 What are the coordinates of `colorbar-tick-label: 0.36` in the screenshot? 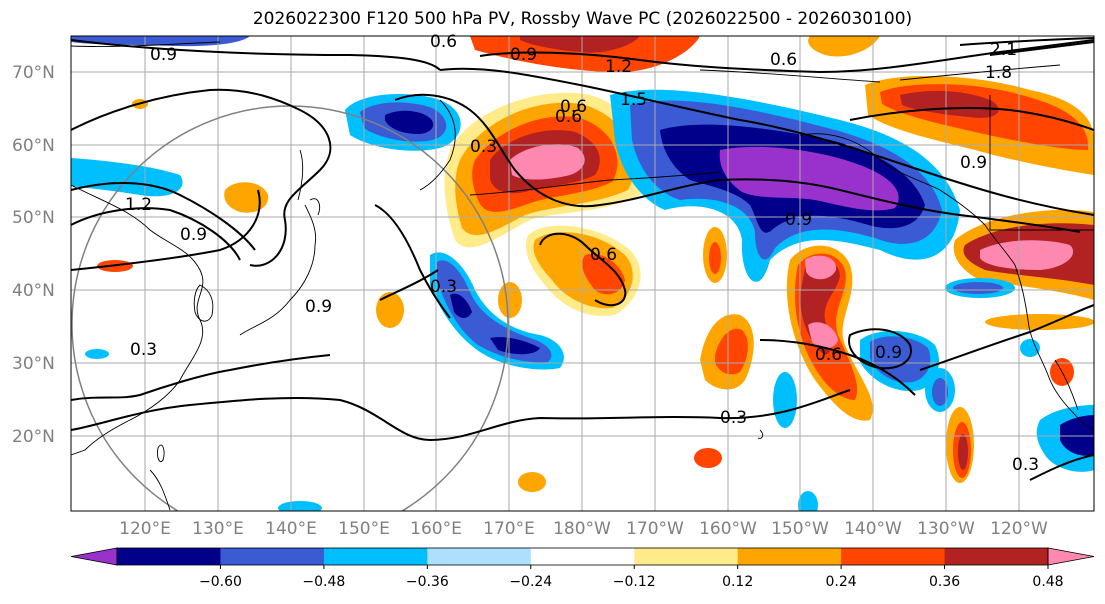 It's located at (944, 582).